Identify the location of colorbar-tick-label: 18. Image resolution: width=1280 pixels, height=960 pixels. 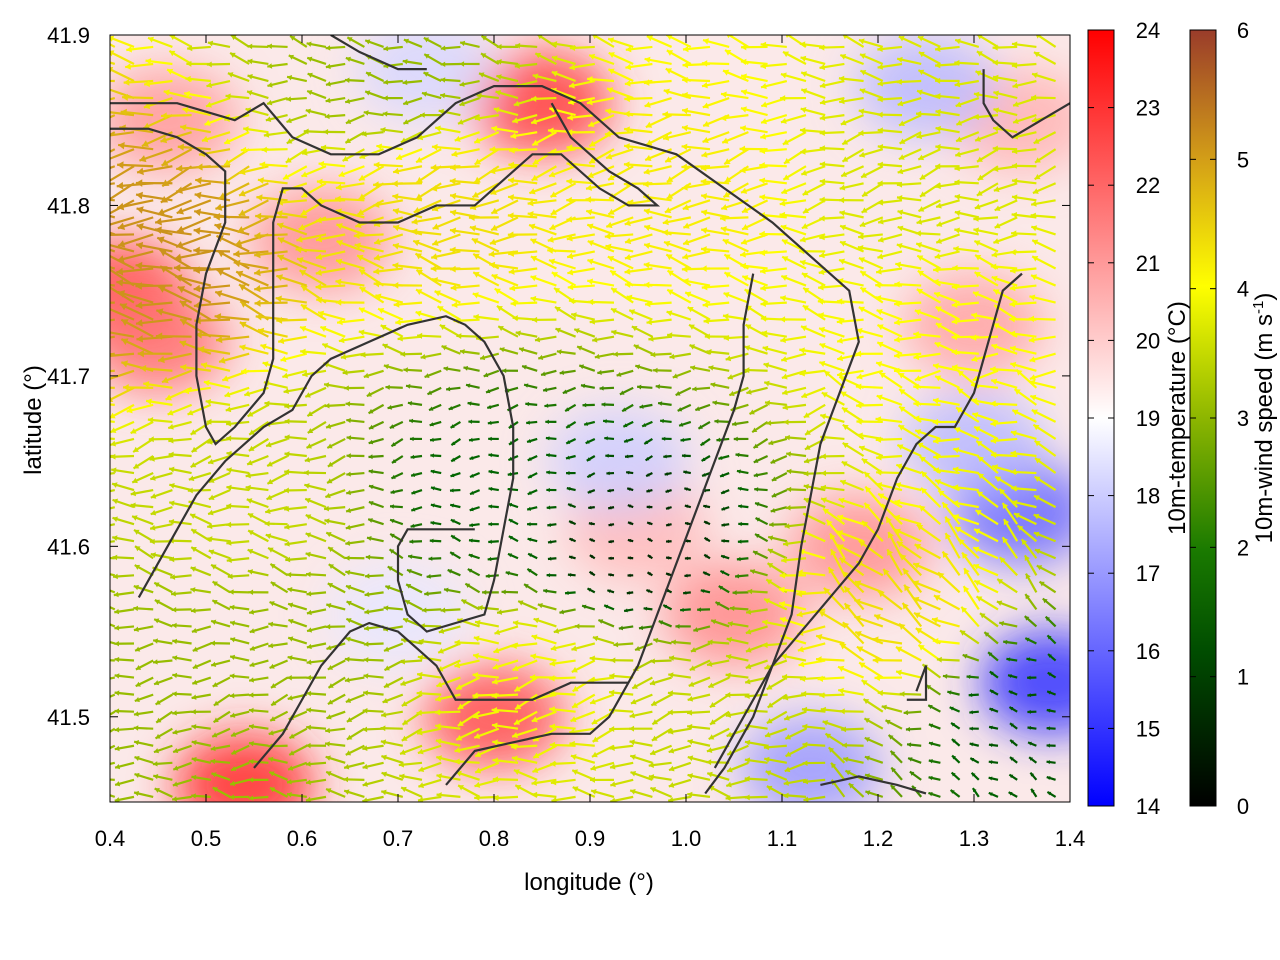
(1148, 496).